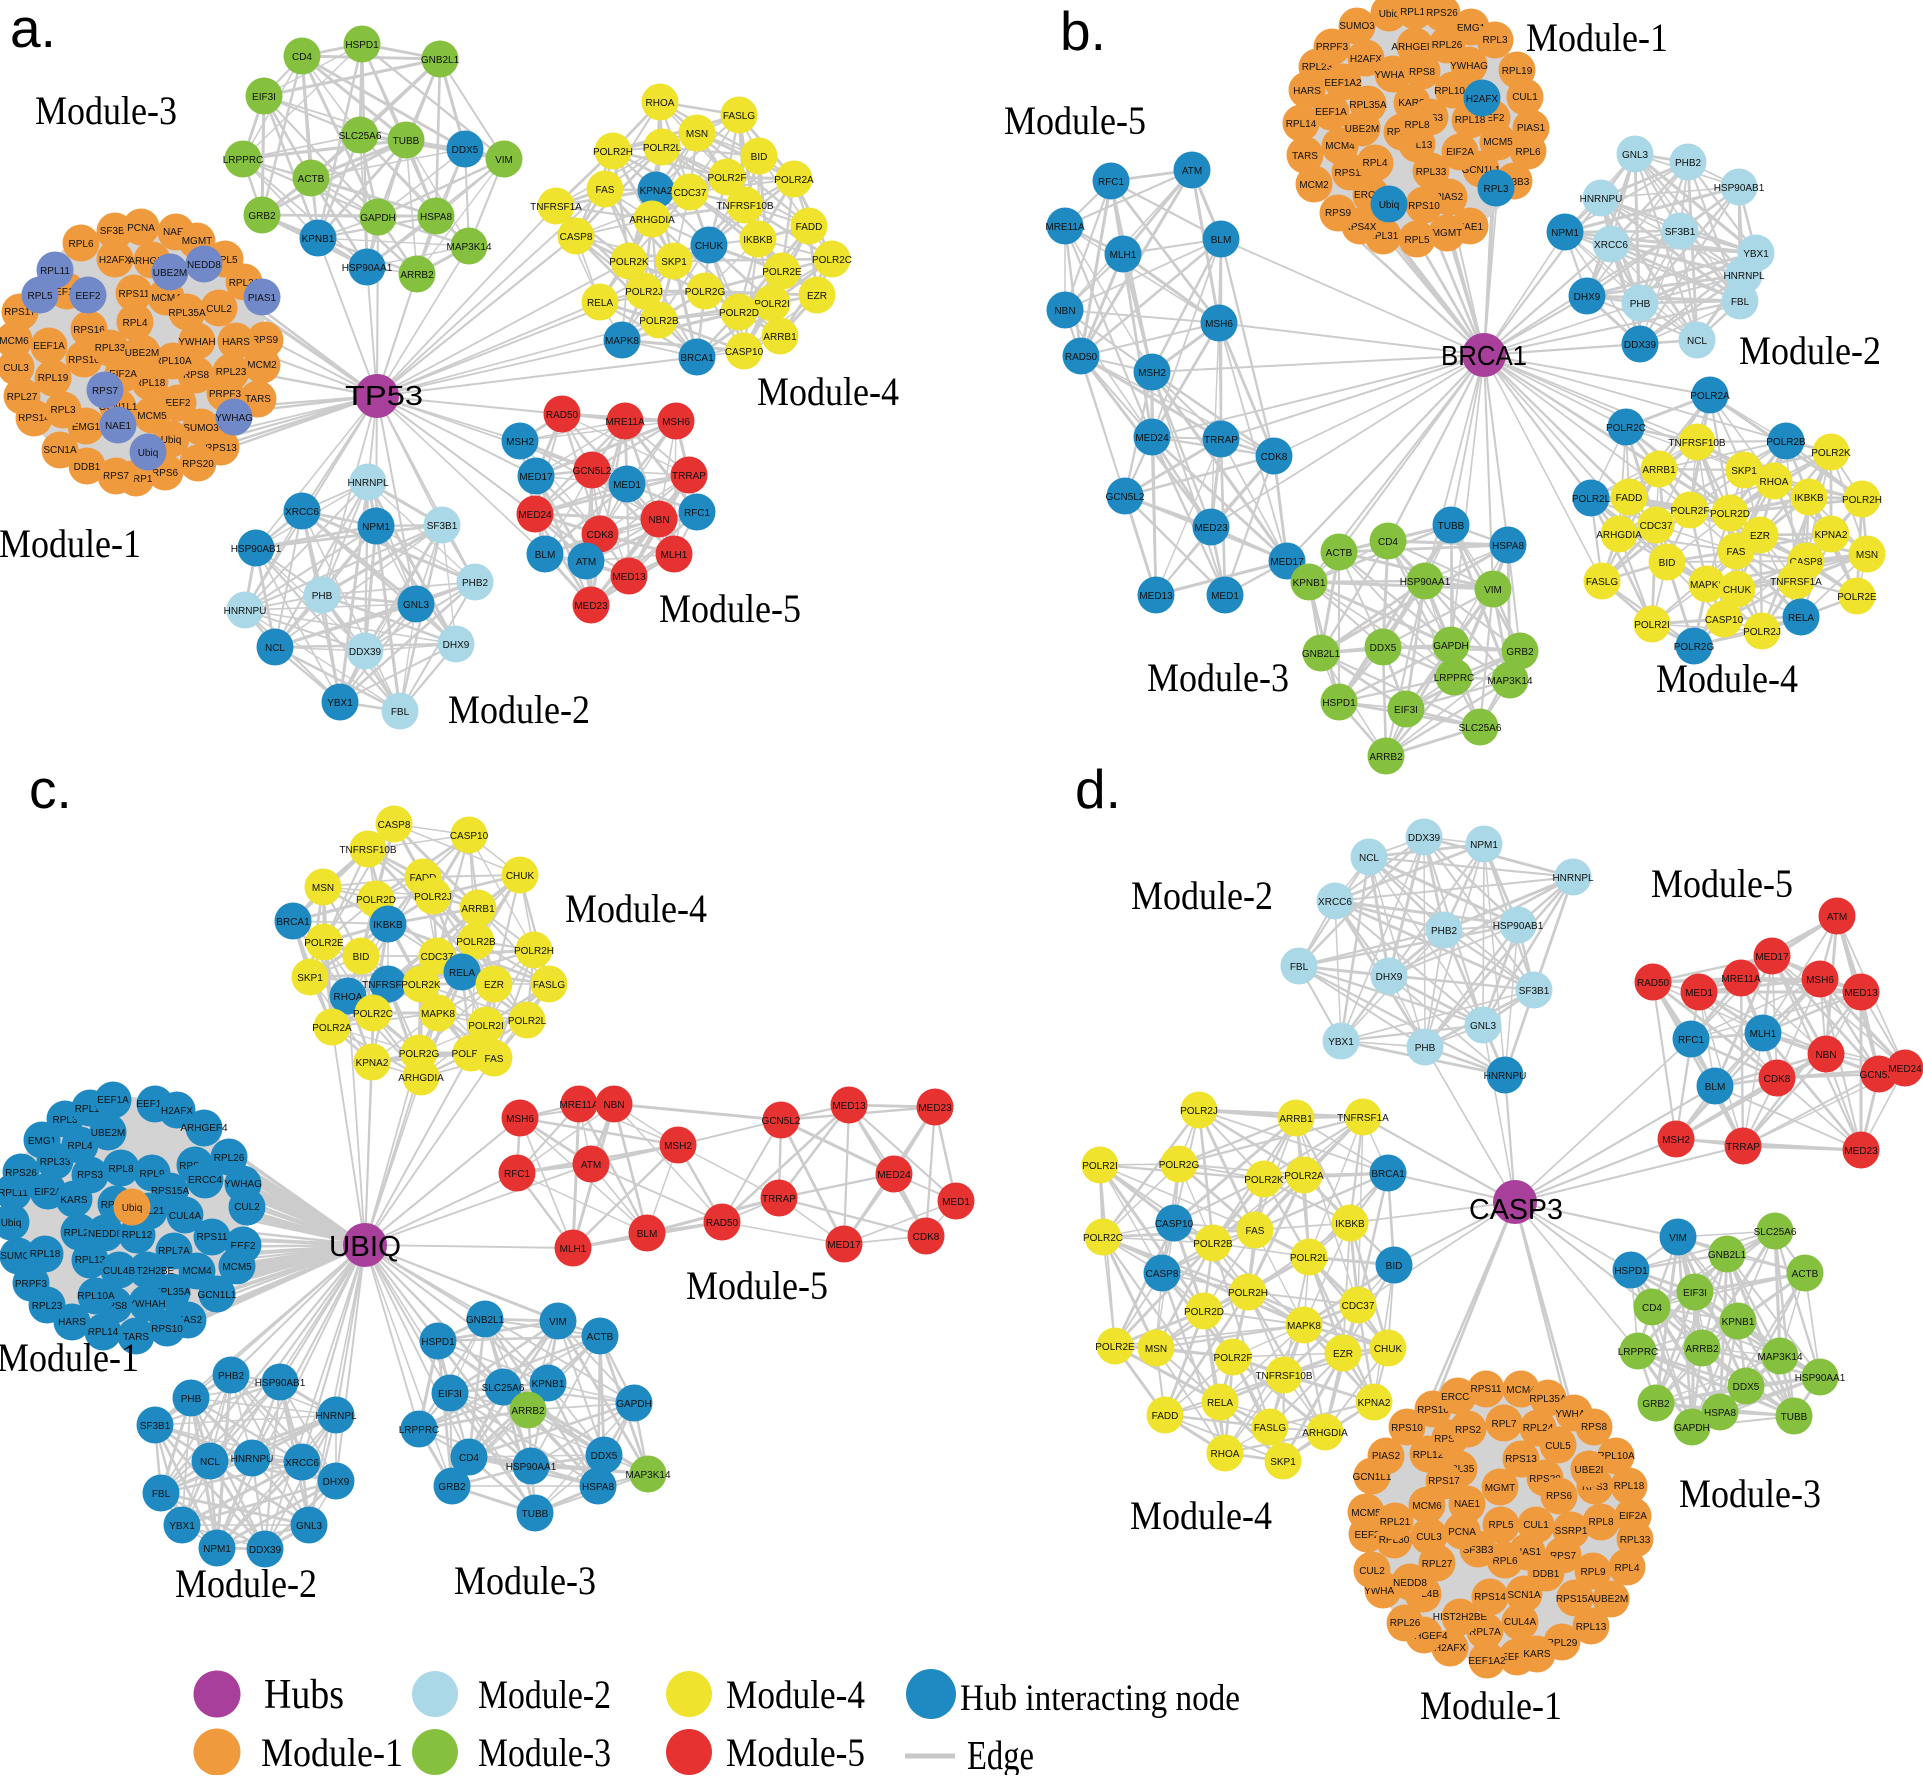 Image resolution: width=1923 pixels, height=1780 pixels. Describe the element at coordinates (781, 1121) in the screenshot. I see `svg-text: GCN5L2` at that location.